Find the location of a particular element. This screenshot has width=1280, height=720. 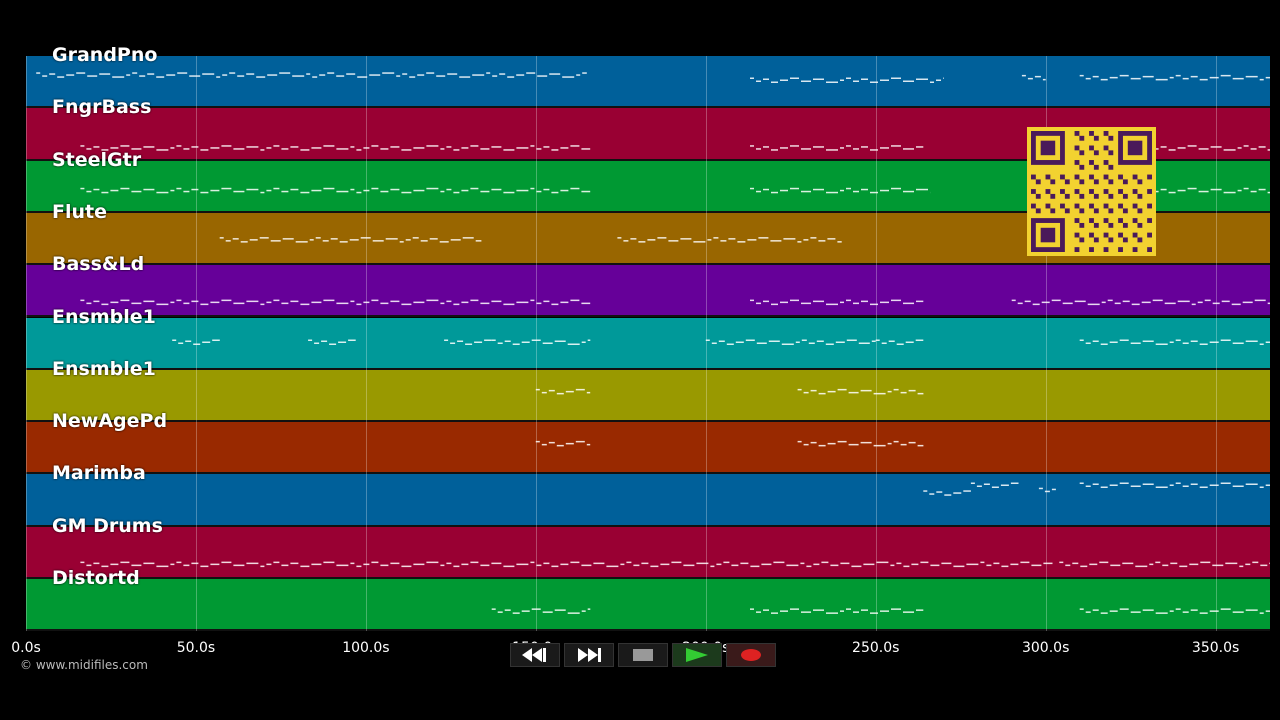

qr-code-image is located at coordinates (1091, 191).